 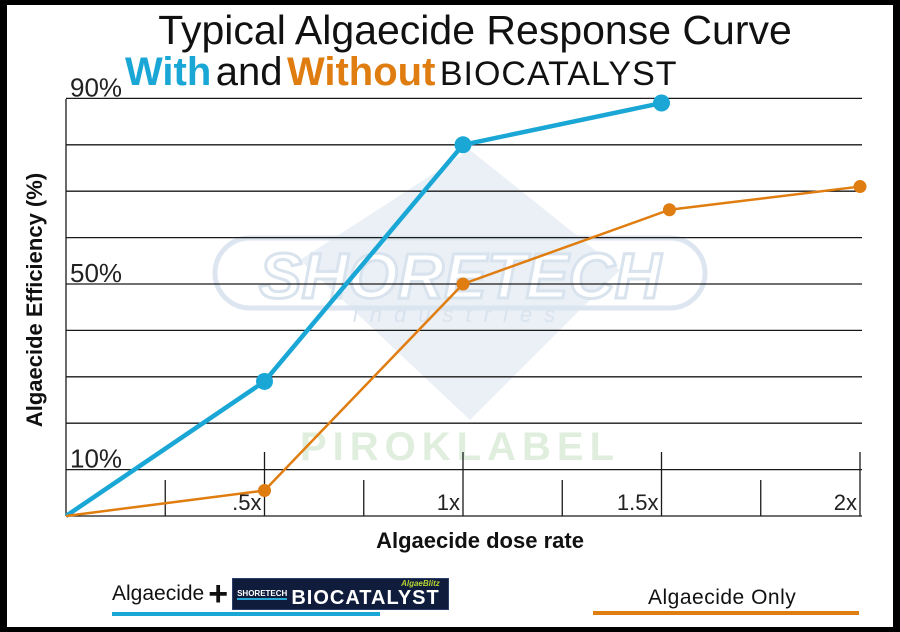 What do you see at coordinates (448, 502) in the screenshot?
I see `x-tick-label: 1x` at bounding box center [448, 502].